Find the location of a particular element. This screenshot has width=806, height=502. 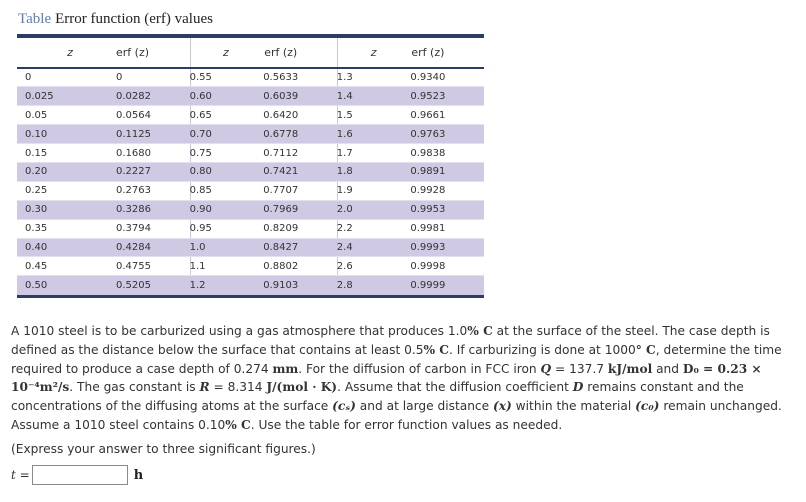

math-unit-j-mol-k: J/(mol · K) is located at coordinates (302, 387).